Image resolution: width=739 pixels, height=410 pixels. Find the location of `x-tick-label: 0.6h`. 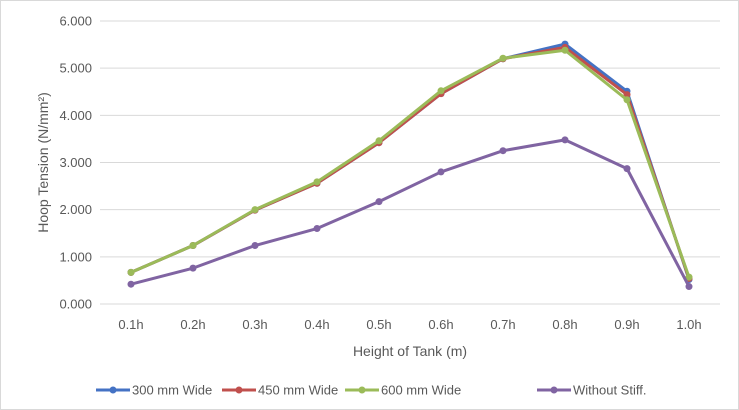

x-tick-label: 0.6h is located at coordinates (440, 324).